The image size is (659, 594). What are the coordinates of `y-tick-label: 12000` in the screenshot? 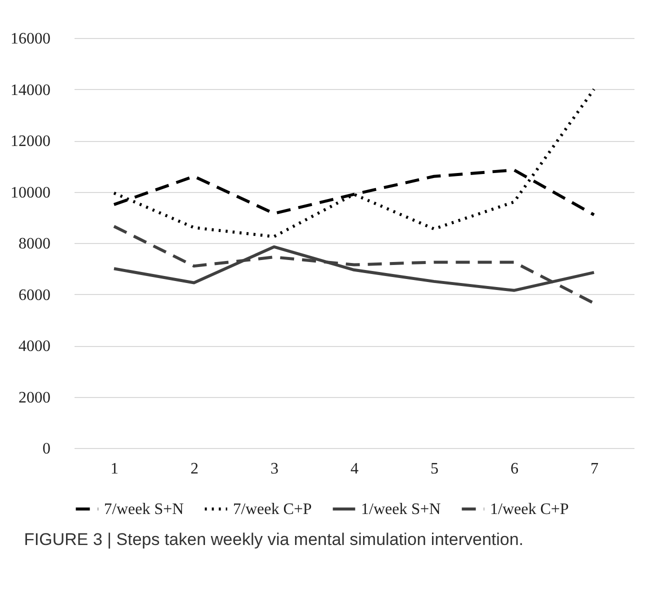 It's located at (30, 141).